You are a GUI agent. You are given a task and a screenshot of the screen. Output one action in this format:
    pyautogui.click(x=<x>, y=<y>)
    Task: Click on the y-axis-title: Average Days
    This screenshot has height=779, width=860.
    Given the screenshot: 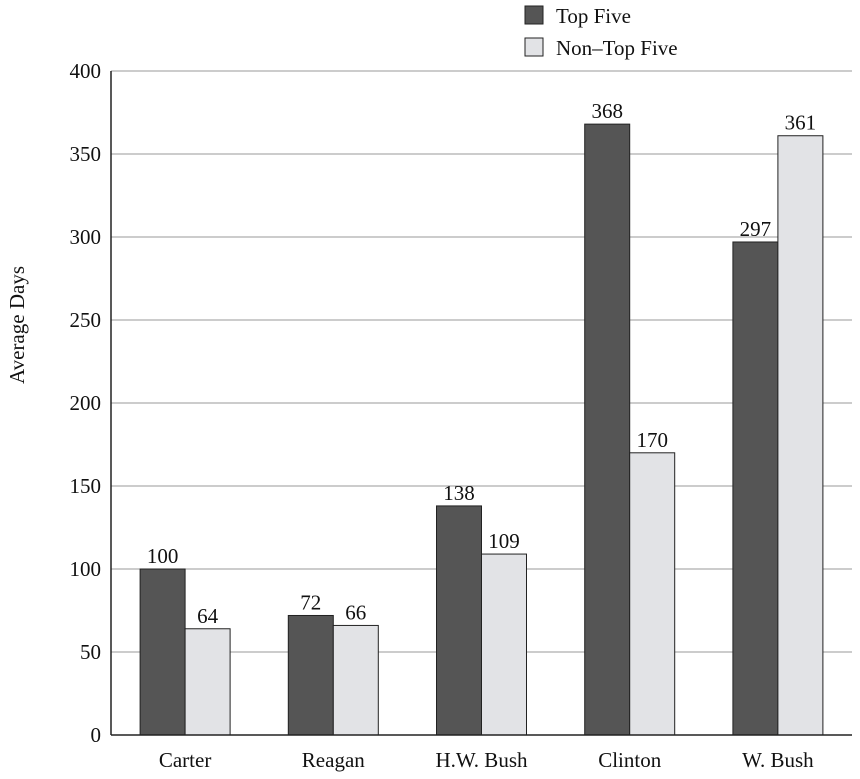 What is the action you would take?
    pyautogui.click(x=17, y=325)
    